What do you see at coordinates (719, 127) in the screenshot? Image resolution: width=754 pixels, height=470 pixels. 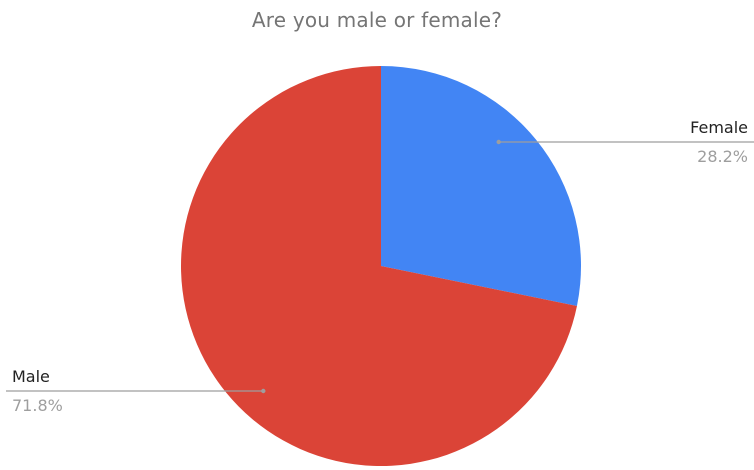 I see `slice-label-female: Female` at bounding box center [719, 127].